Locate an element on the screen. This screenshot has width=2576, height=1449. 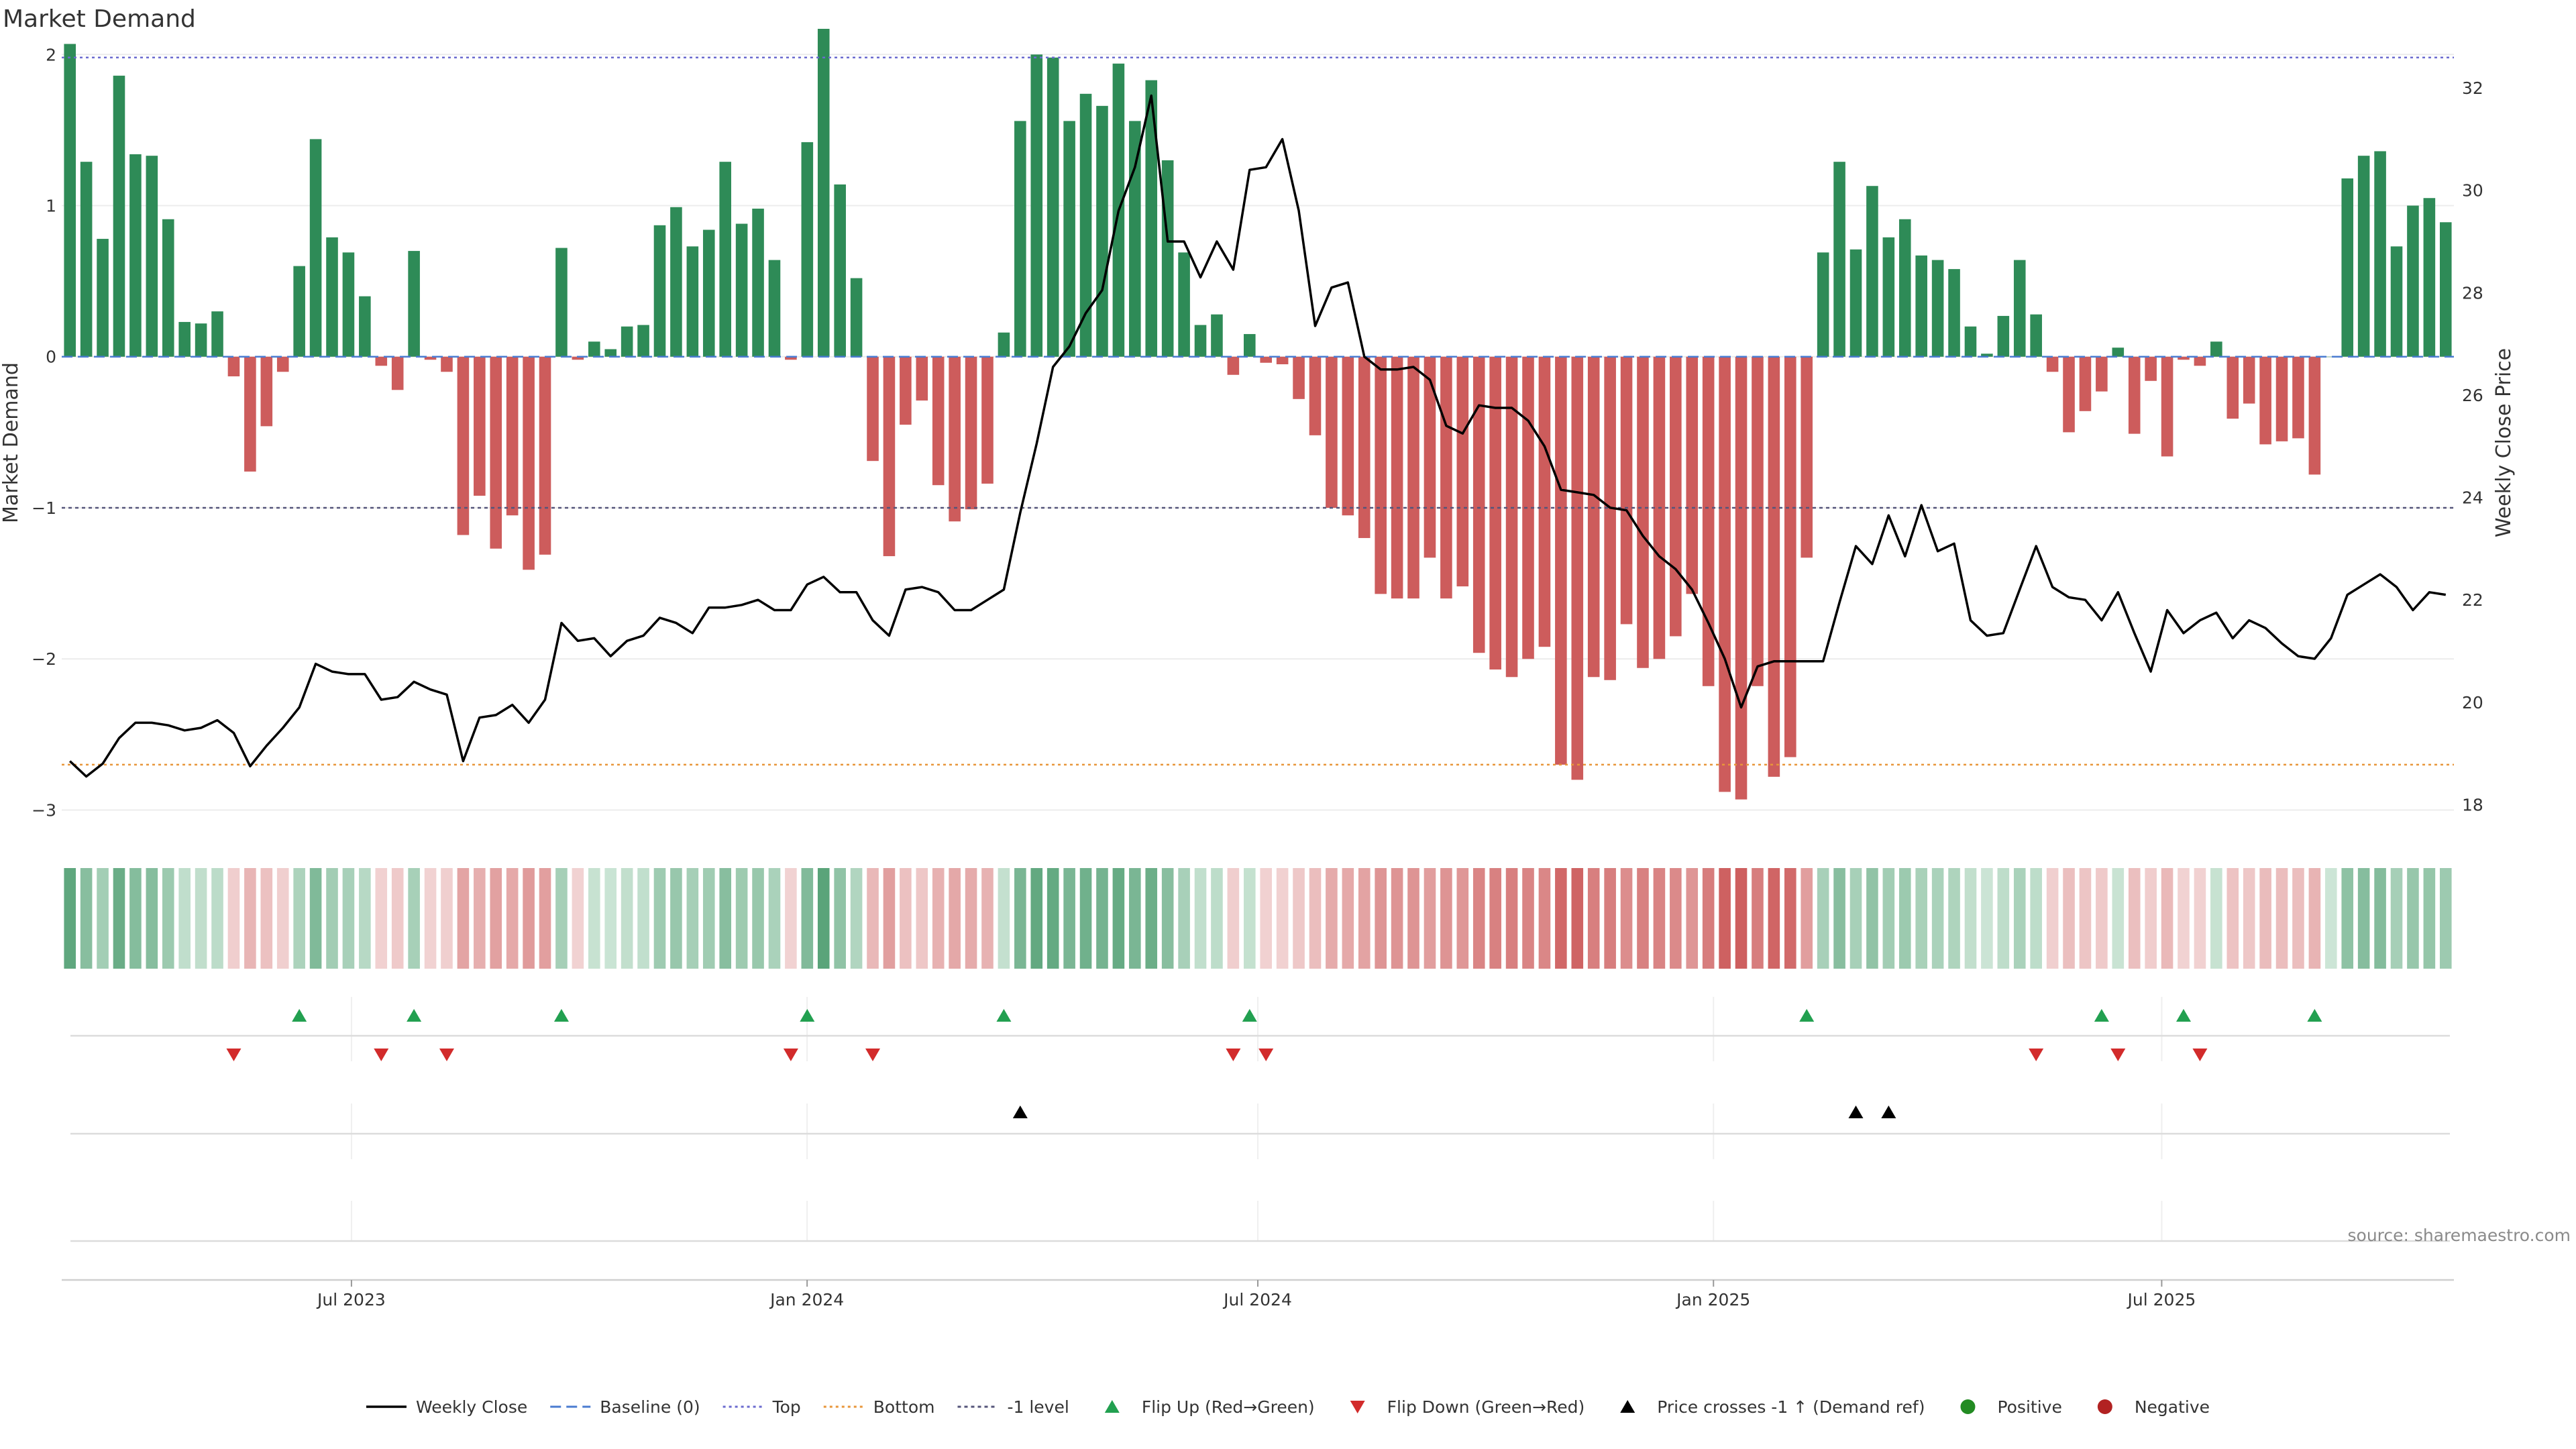
y2-tick-label-5: 22 is located at coordinates (2472, 600).